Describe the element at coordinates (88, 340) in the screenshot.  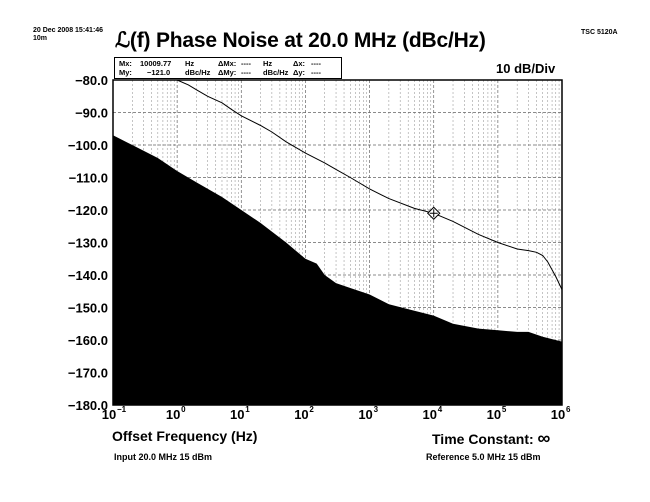
I see `y-tick-label: −160.0` at that location.